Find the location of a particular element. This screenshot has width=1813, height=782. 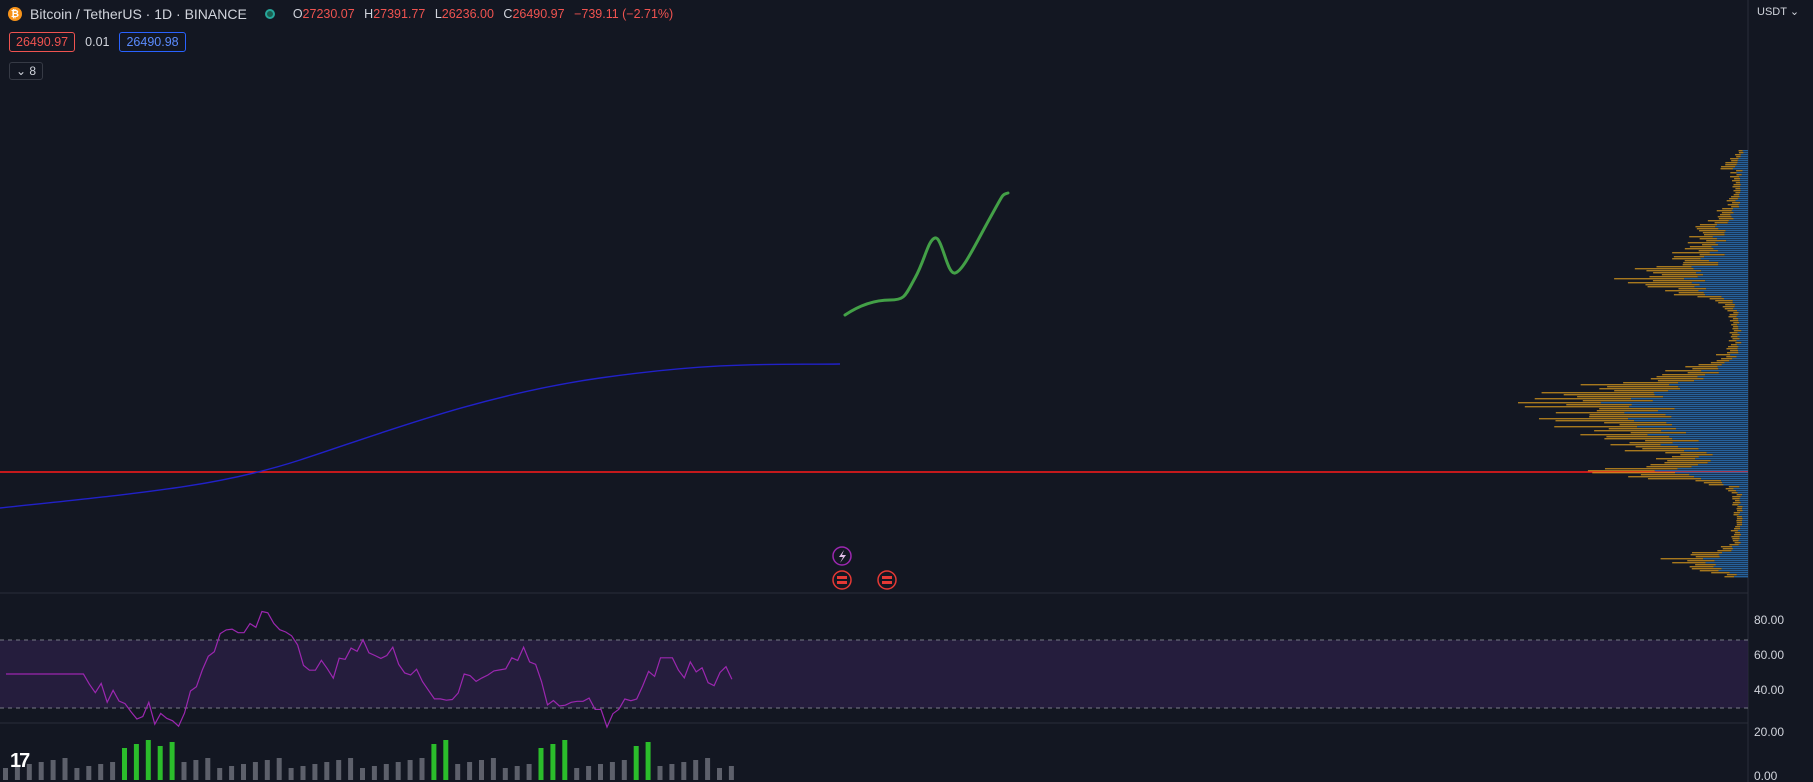

sell-button: 26490.97 is located at coordinates (42, 42).